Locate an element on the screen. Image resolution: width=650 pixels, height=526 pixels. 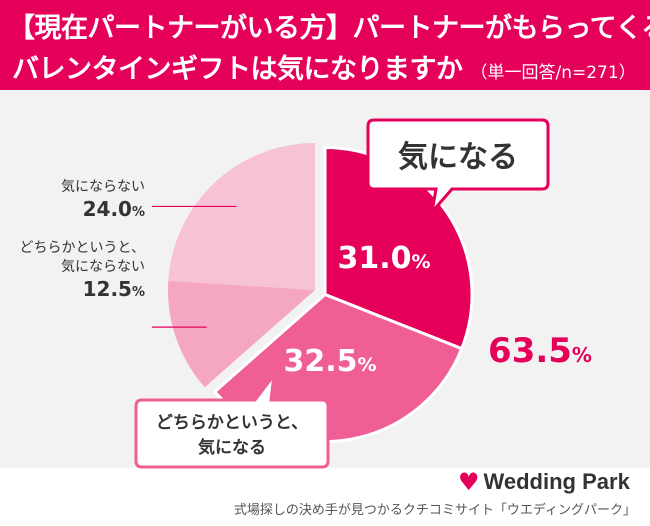
page-title-line2: バレンタインギフトは気になりますか （単一回答/n=271） is located at coordinates (324, 66).